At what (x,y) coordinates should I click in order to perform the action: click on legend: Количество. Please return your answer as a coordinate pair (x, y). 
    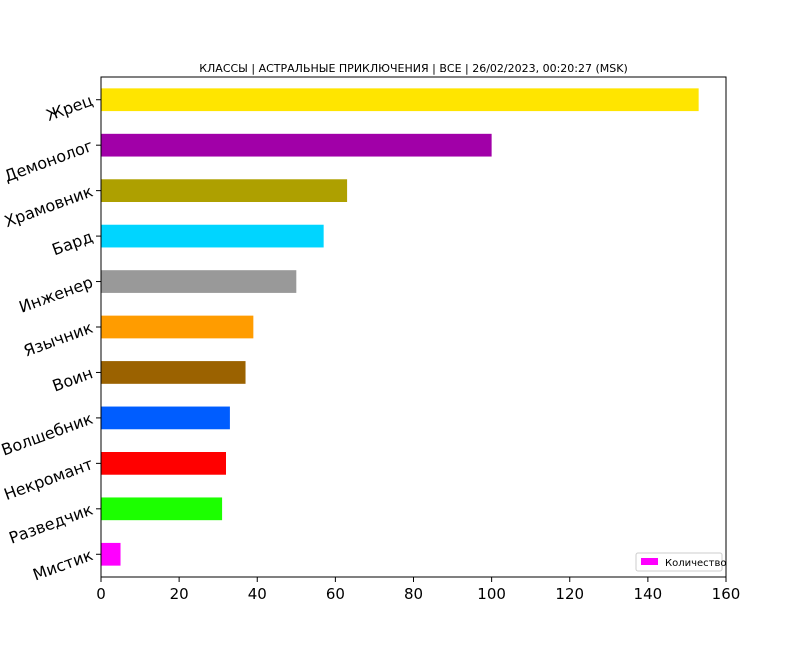
    Looking at the image, I should click on (681, 562).